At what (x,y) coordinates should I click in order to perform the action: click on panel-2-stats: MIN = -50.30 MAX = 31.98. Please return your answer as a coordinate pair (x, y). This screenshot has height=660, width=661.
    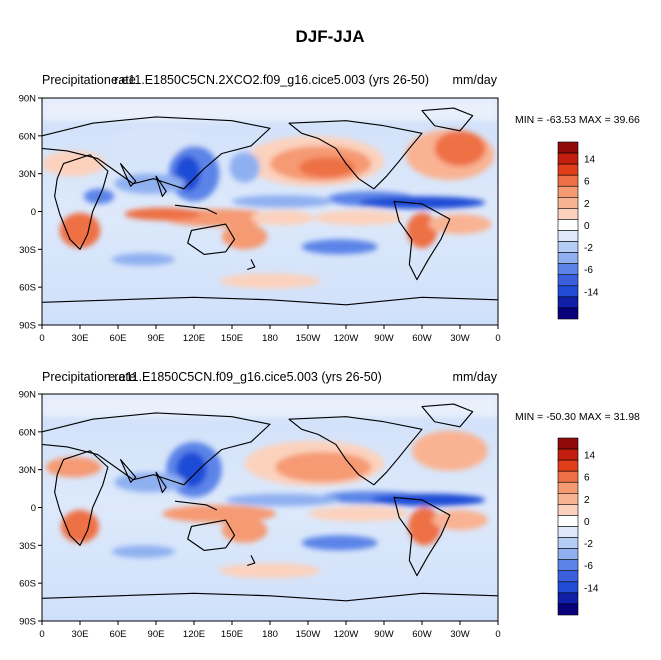
    Looking at the image, I should click on (577, 417).